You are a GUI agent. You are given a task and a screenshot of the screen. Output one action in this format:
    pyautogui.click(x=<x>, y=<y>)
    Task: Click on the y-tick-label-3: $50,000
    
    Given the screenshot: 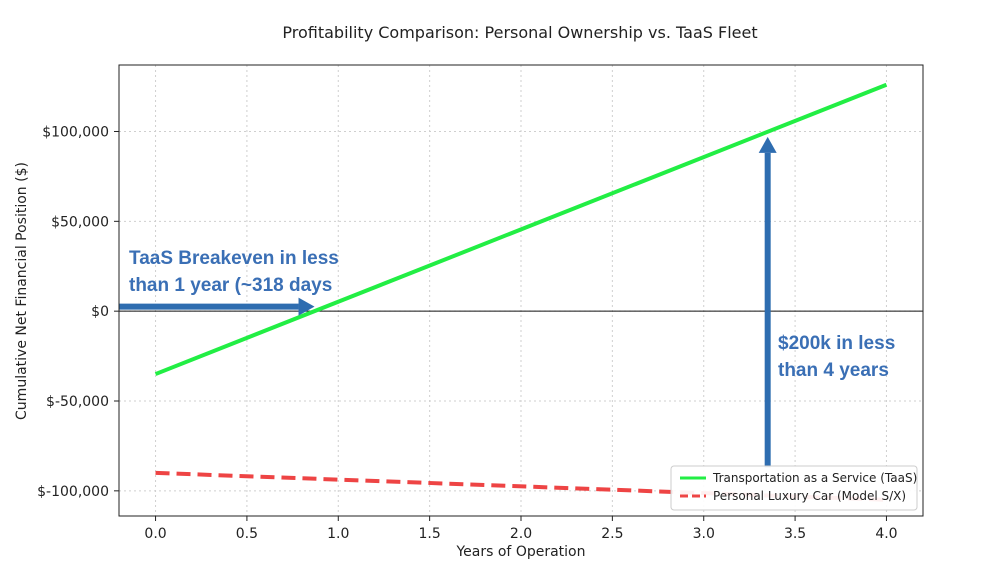 What is the action you would take?
    pyautogui.click(x=80, y=222)
    